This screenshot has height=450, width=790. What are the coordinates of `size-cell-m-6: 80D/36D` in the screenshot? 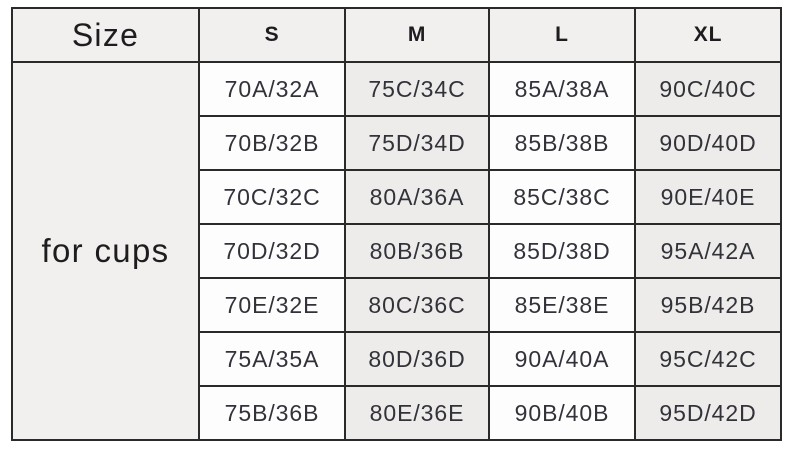 It's located at (417, 359).